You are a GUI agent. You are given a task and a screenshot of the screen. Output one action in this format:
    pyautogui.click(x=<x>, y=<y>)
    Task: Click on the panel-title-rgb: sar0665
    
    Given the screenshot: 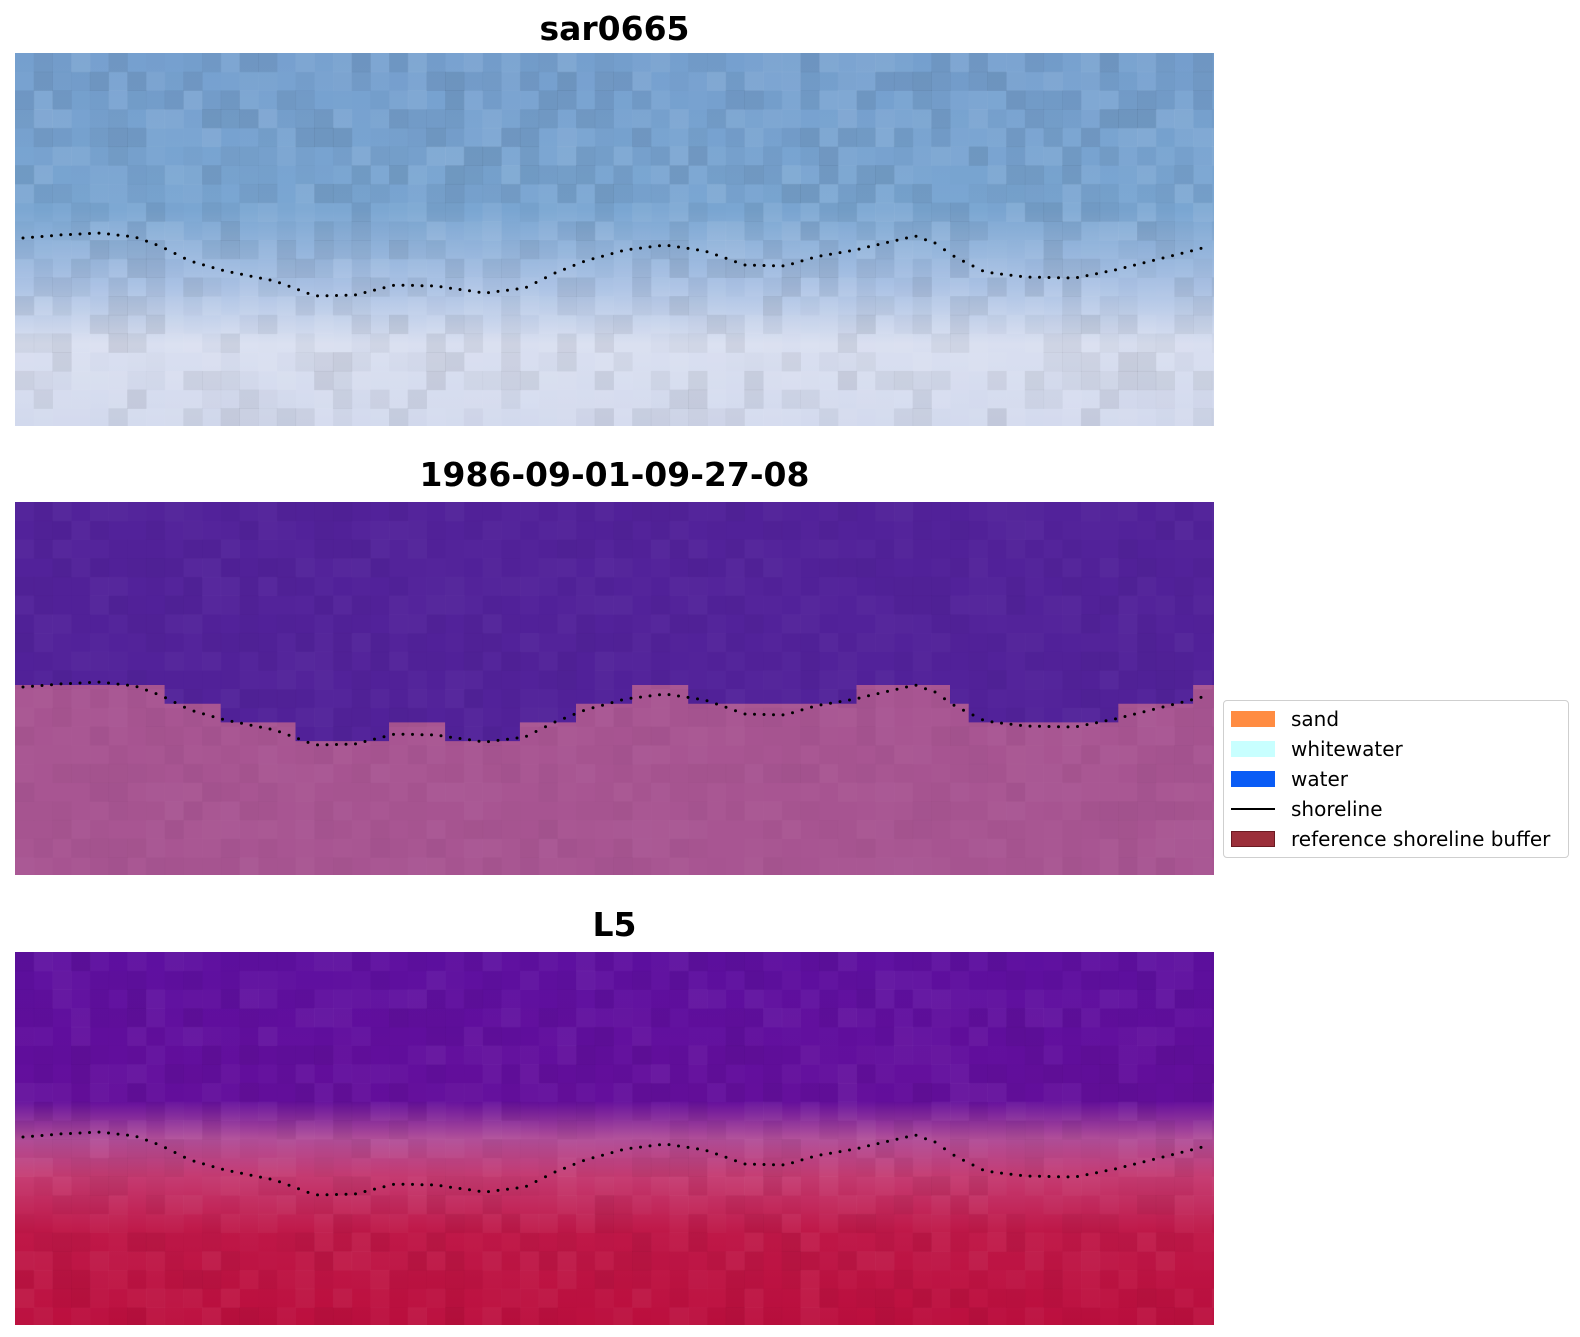 What is the action you would take?
    pyautogui.click(x=614, y=28)
    